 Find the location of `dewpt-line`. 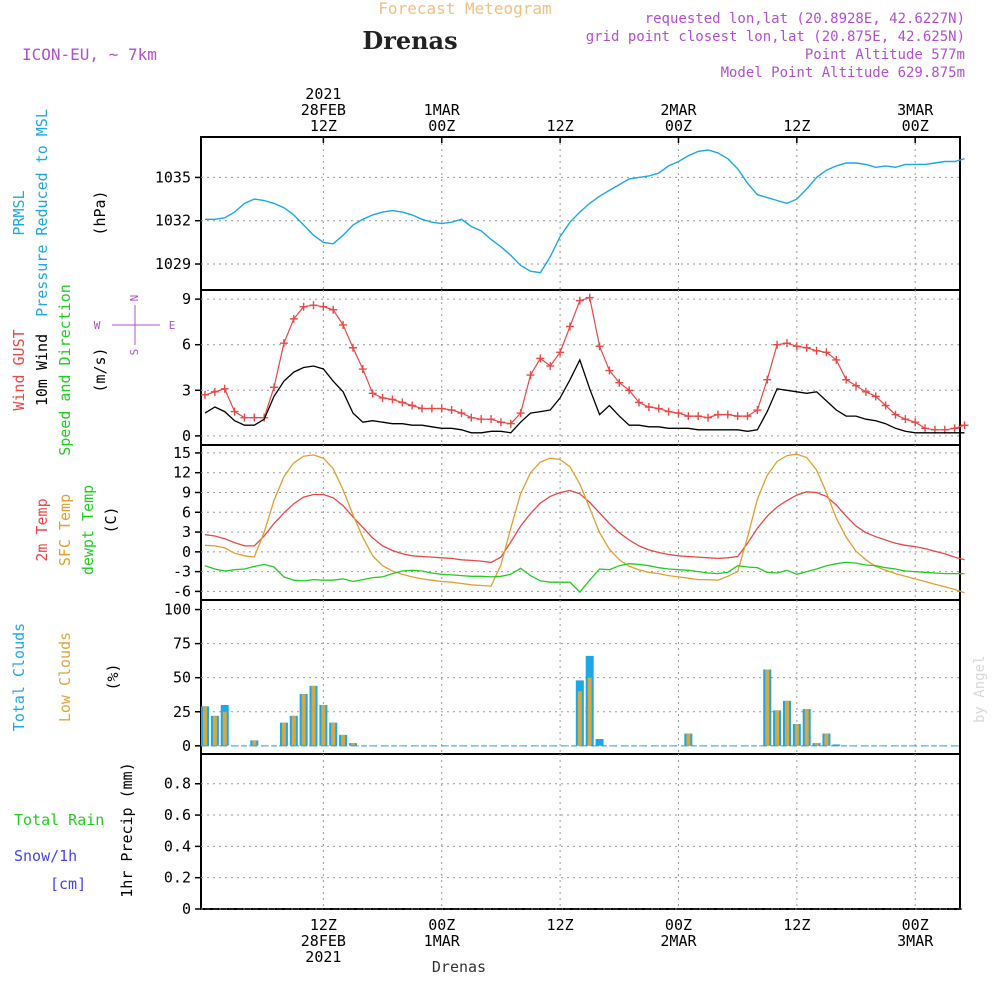

dewpt-line is located at coordinates (584, 577).